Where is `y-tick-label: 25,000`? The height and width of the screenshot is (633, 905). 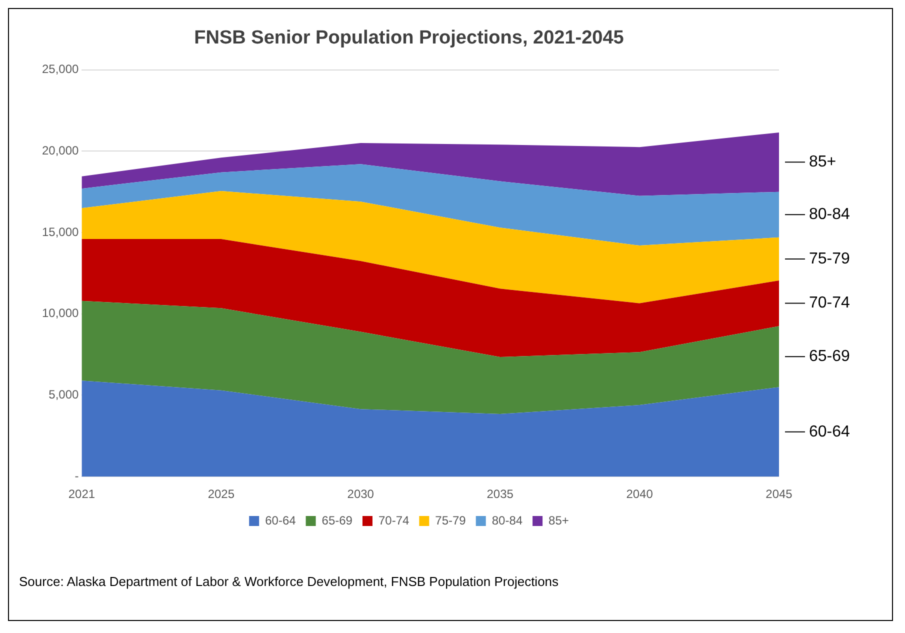
y-tick-label: 25,000 is located at coordinates (61, 69).